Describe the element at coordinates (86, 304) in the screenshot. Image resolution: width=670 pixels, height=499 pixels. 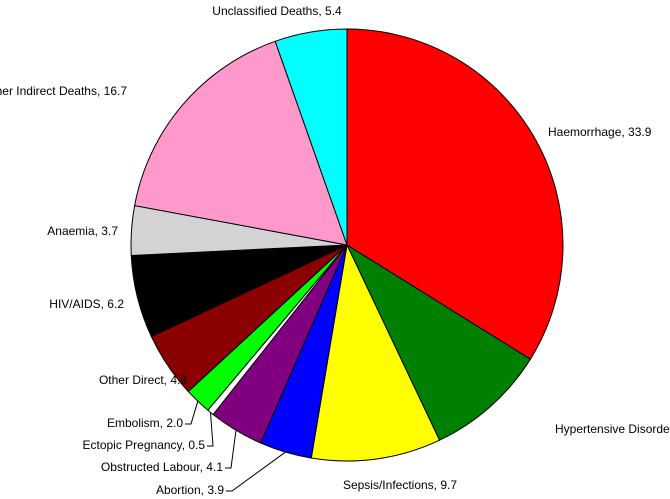
I see `slice-label: HIV/AIDS, 6.2` at that location.